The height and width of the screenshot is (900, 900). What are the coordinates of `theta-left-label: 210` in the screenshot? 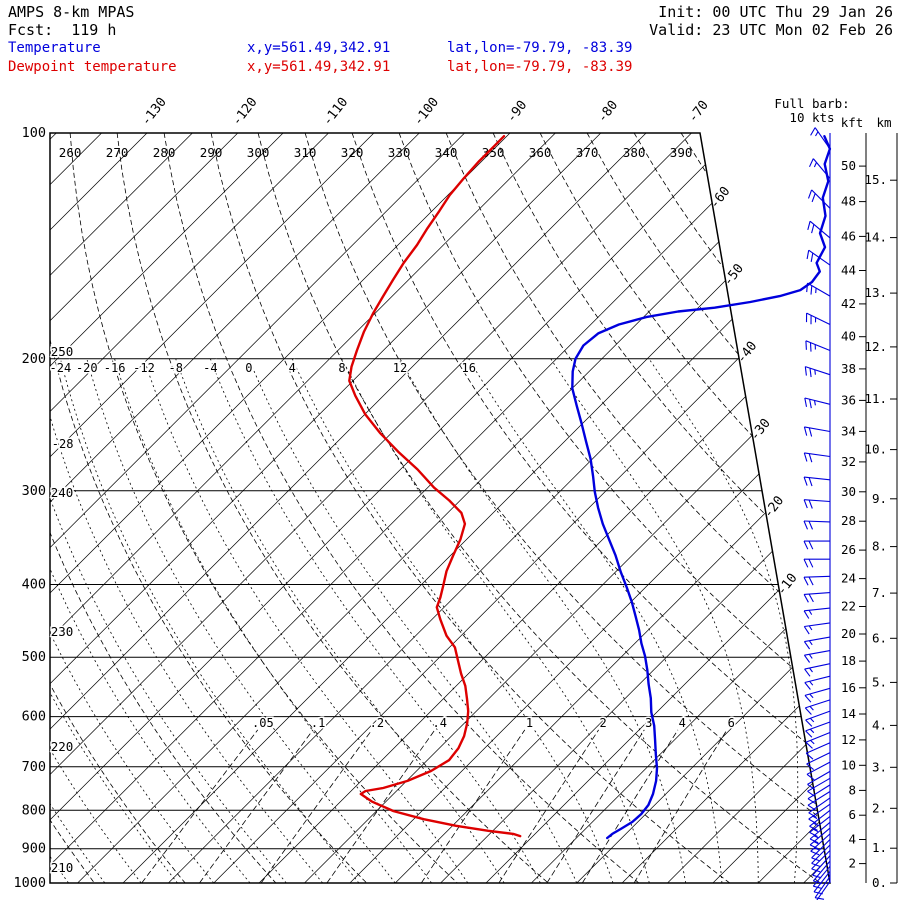 It's located at (62, 867).